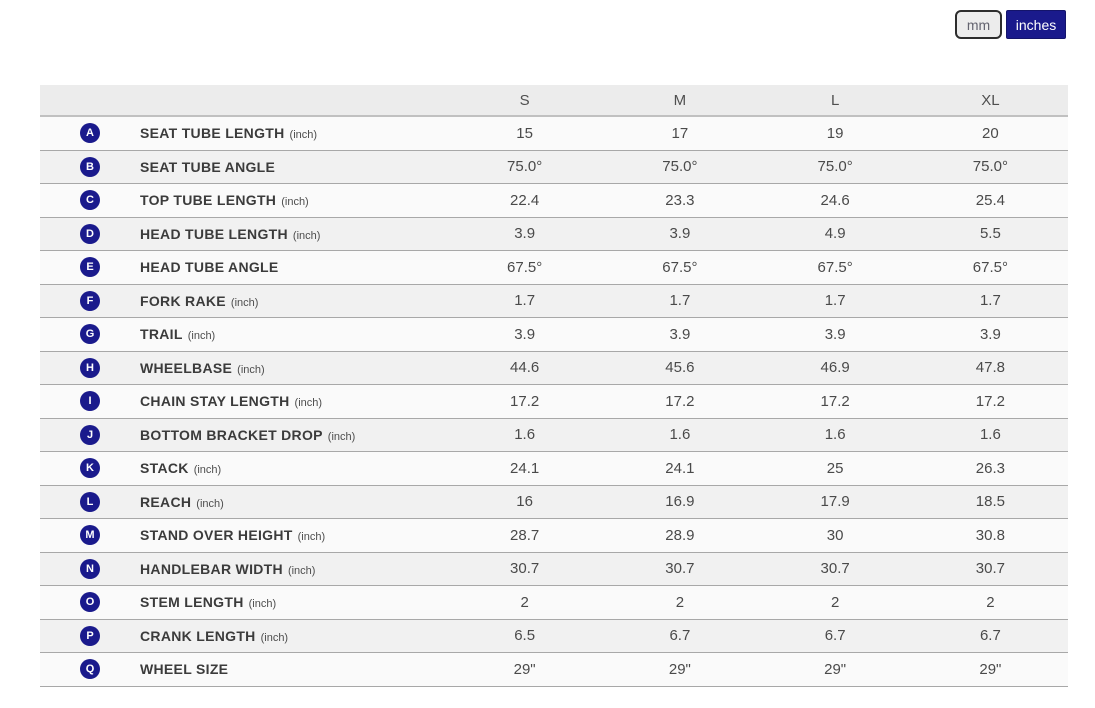 The image size is (1095, 708). Describe the element at coordinates (216, 535) in the screenshot. I see `row-label: STAND OVER HEIGHT` at that location.